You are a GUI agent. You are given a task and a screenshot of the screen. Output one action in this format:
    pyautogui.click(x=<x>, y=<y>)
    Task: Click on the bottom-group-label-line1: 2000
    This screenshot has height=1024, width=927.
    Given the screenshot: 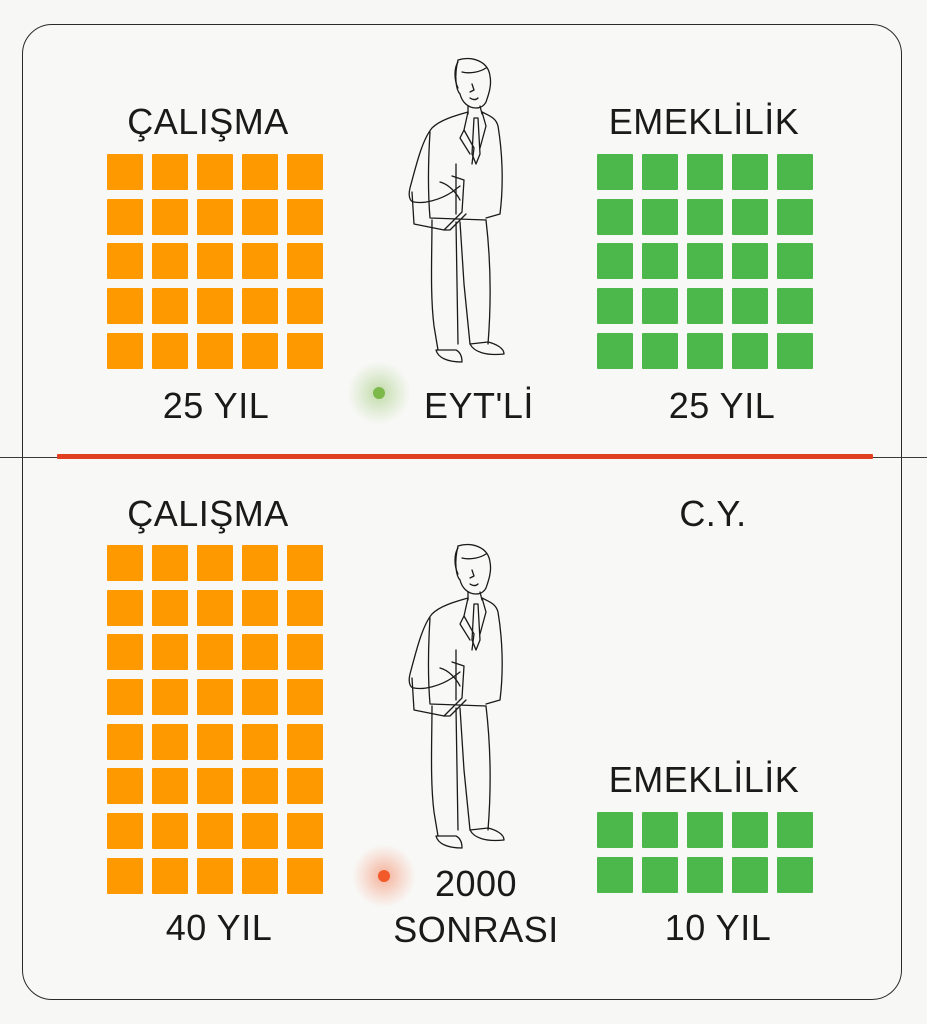 What is the action you would take?
    pyautogui.click(x=476, y=883)
    